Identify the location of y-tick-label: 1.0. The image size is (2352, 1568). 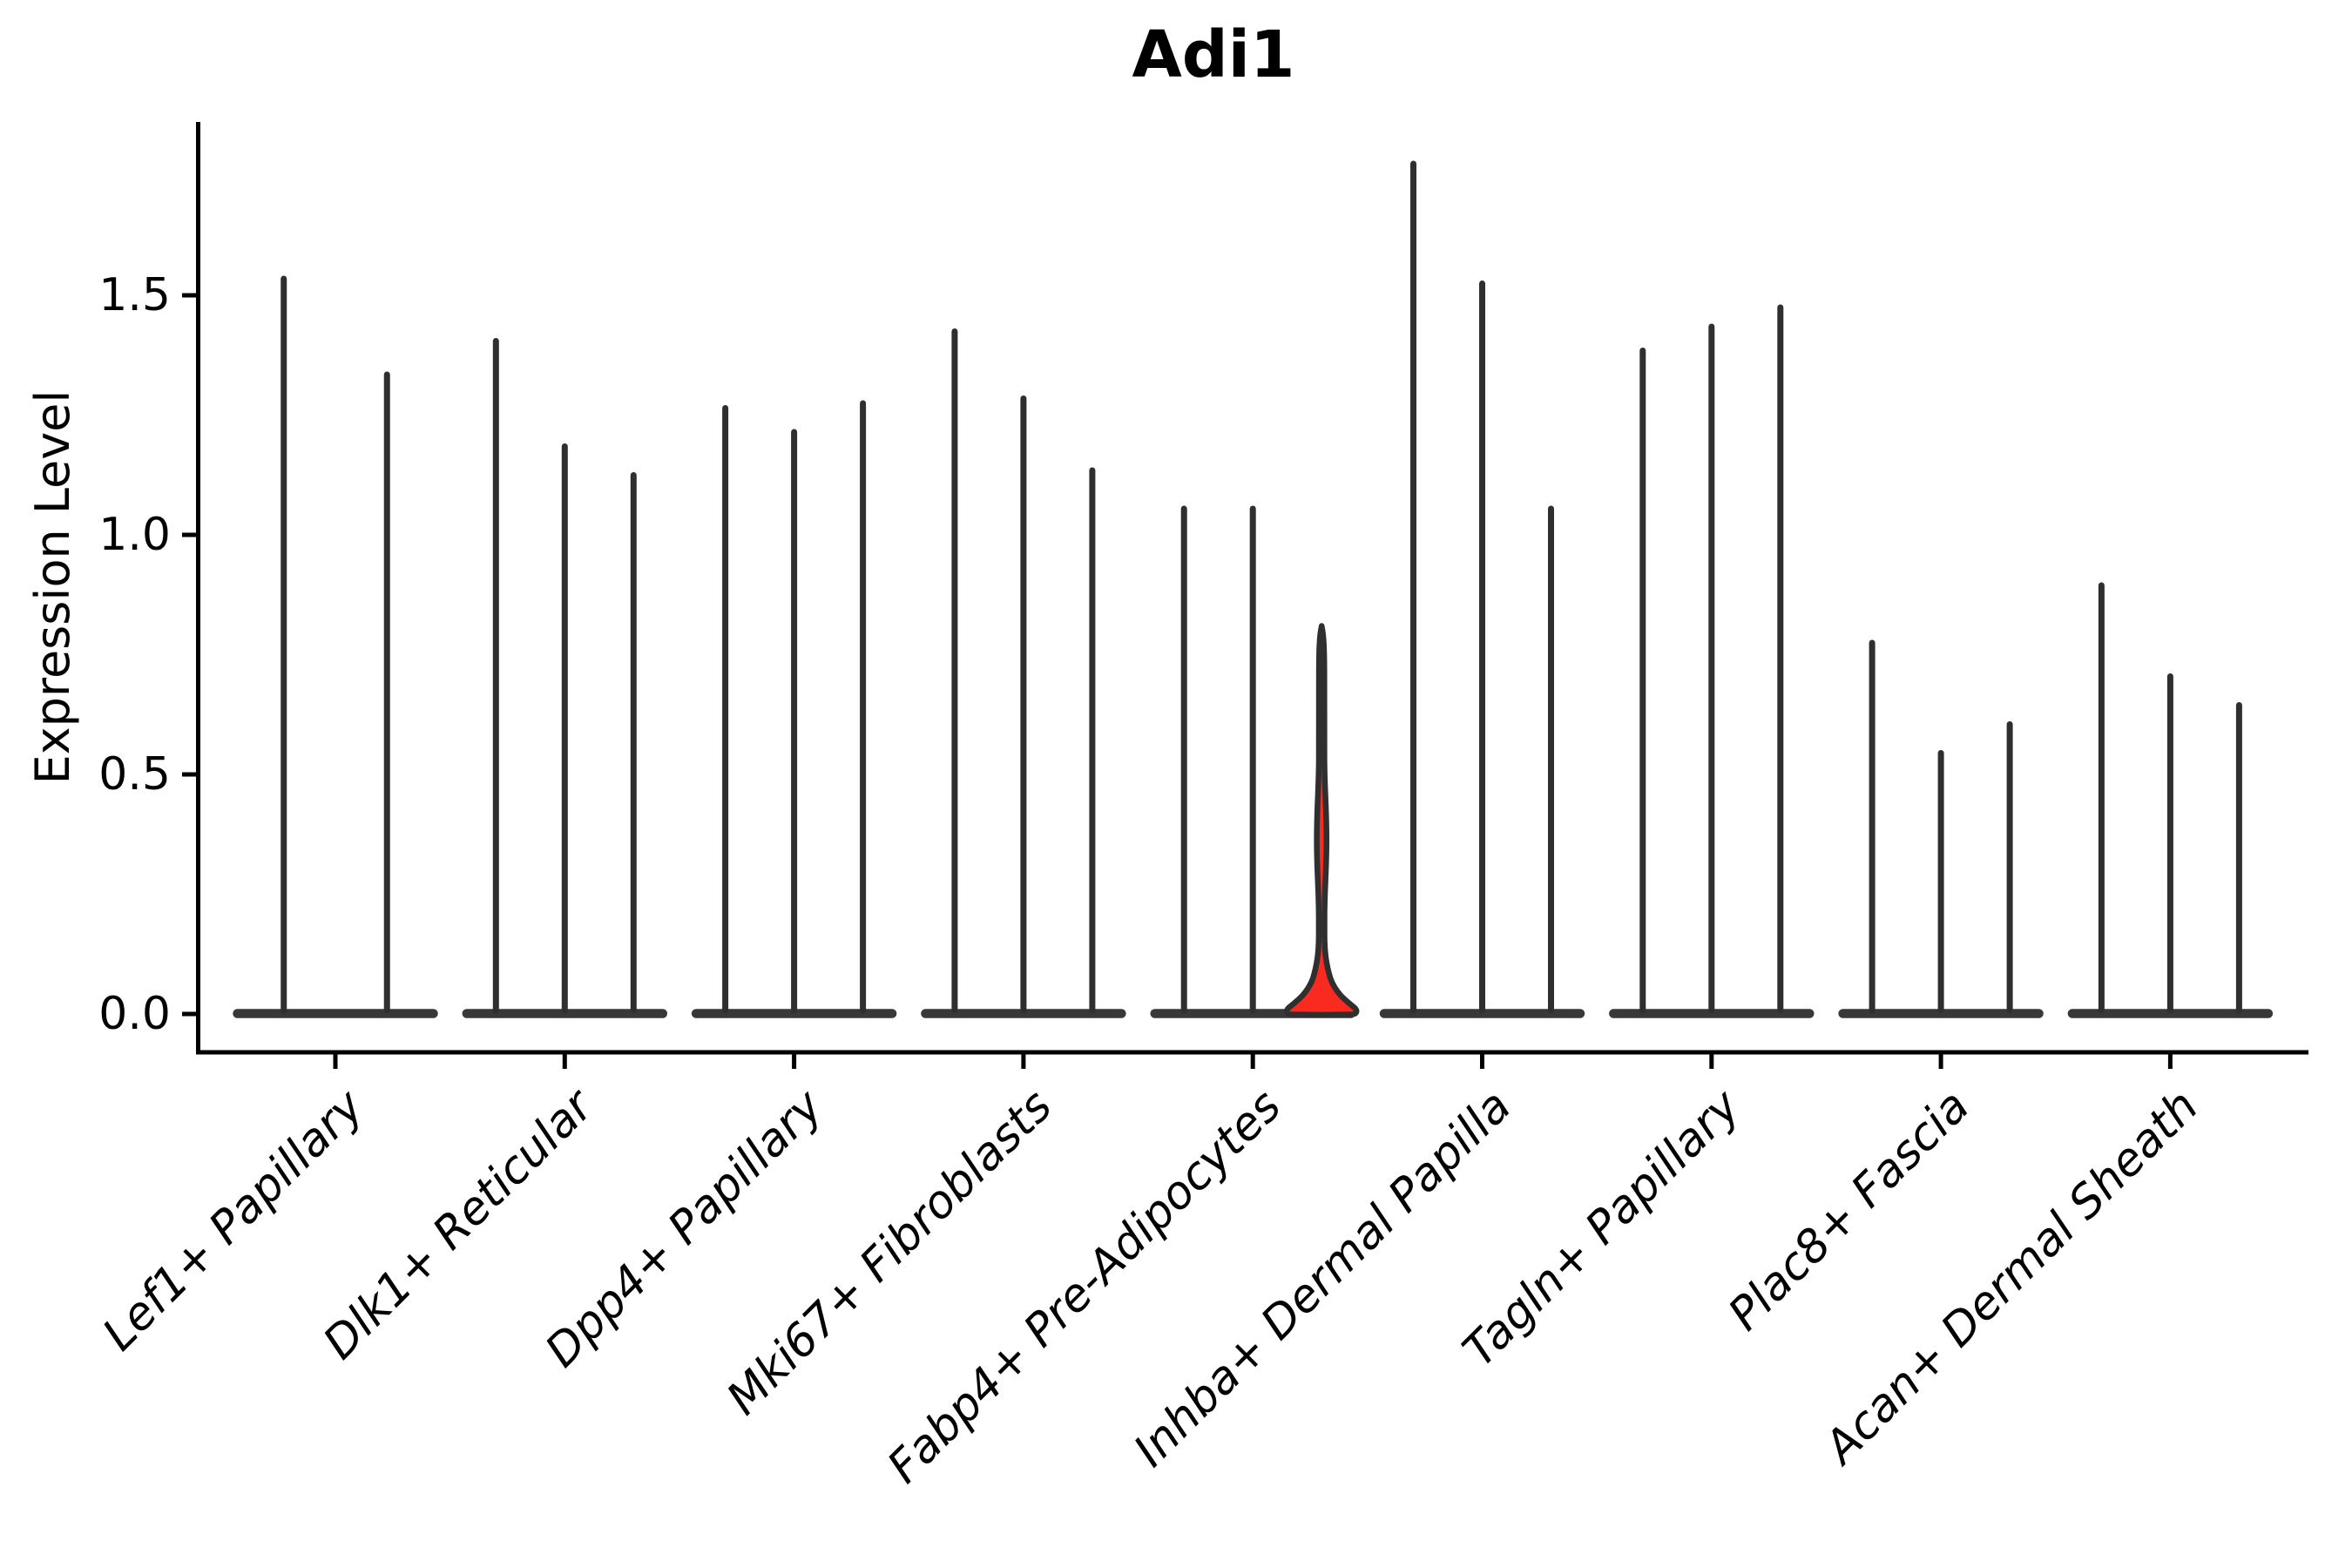
(134, 535).